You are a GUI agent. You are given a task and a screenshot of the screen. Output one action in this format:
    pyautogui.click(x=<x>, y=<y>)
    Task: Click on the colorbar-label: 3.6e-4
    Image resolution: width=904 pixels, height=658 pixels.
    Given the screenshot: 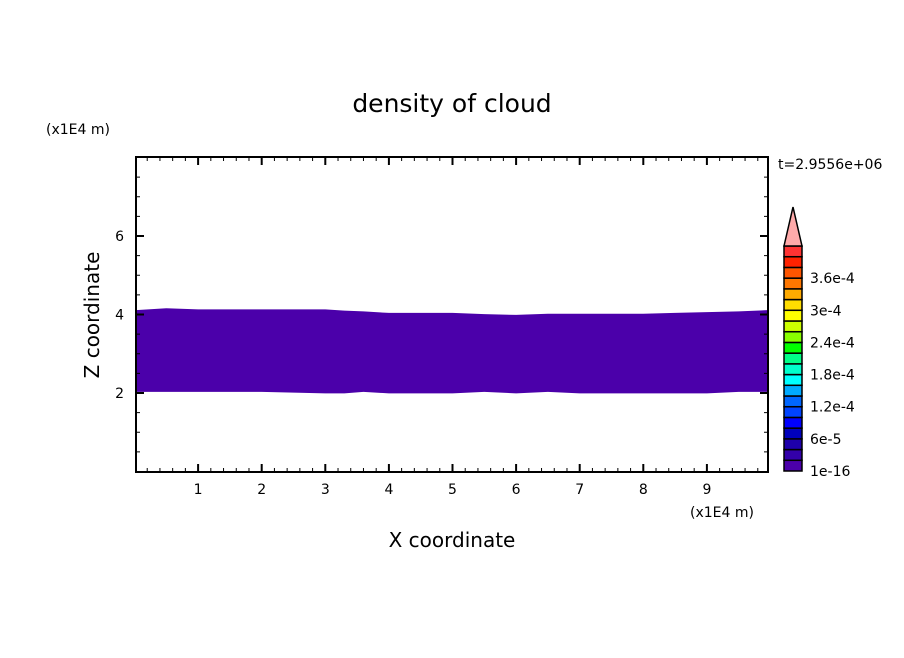 What is the action you would take?
    pyautogui.click(x=832, y=279)
    